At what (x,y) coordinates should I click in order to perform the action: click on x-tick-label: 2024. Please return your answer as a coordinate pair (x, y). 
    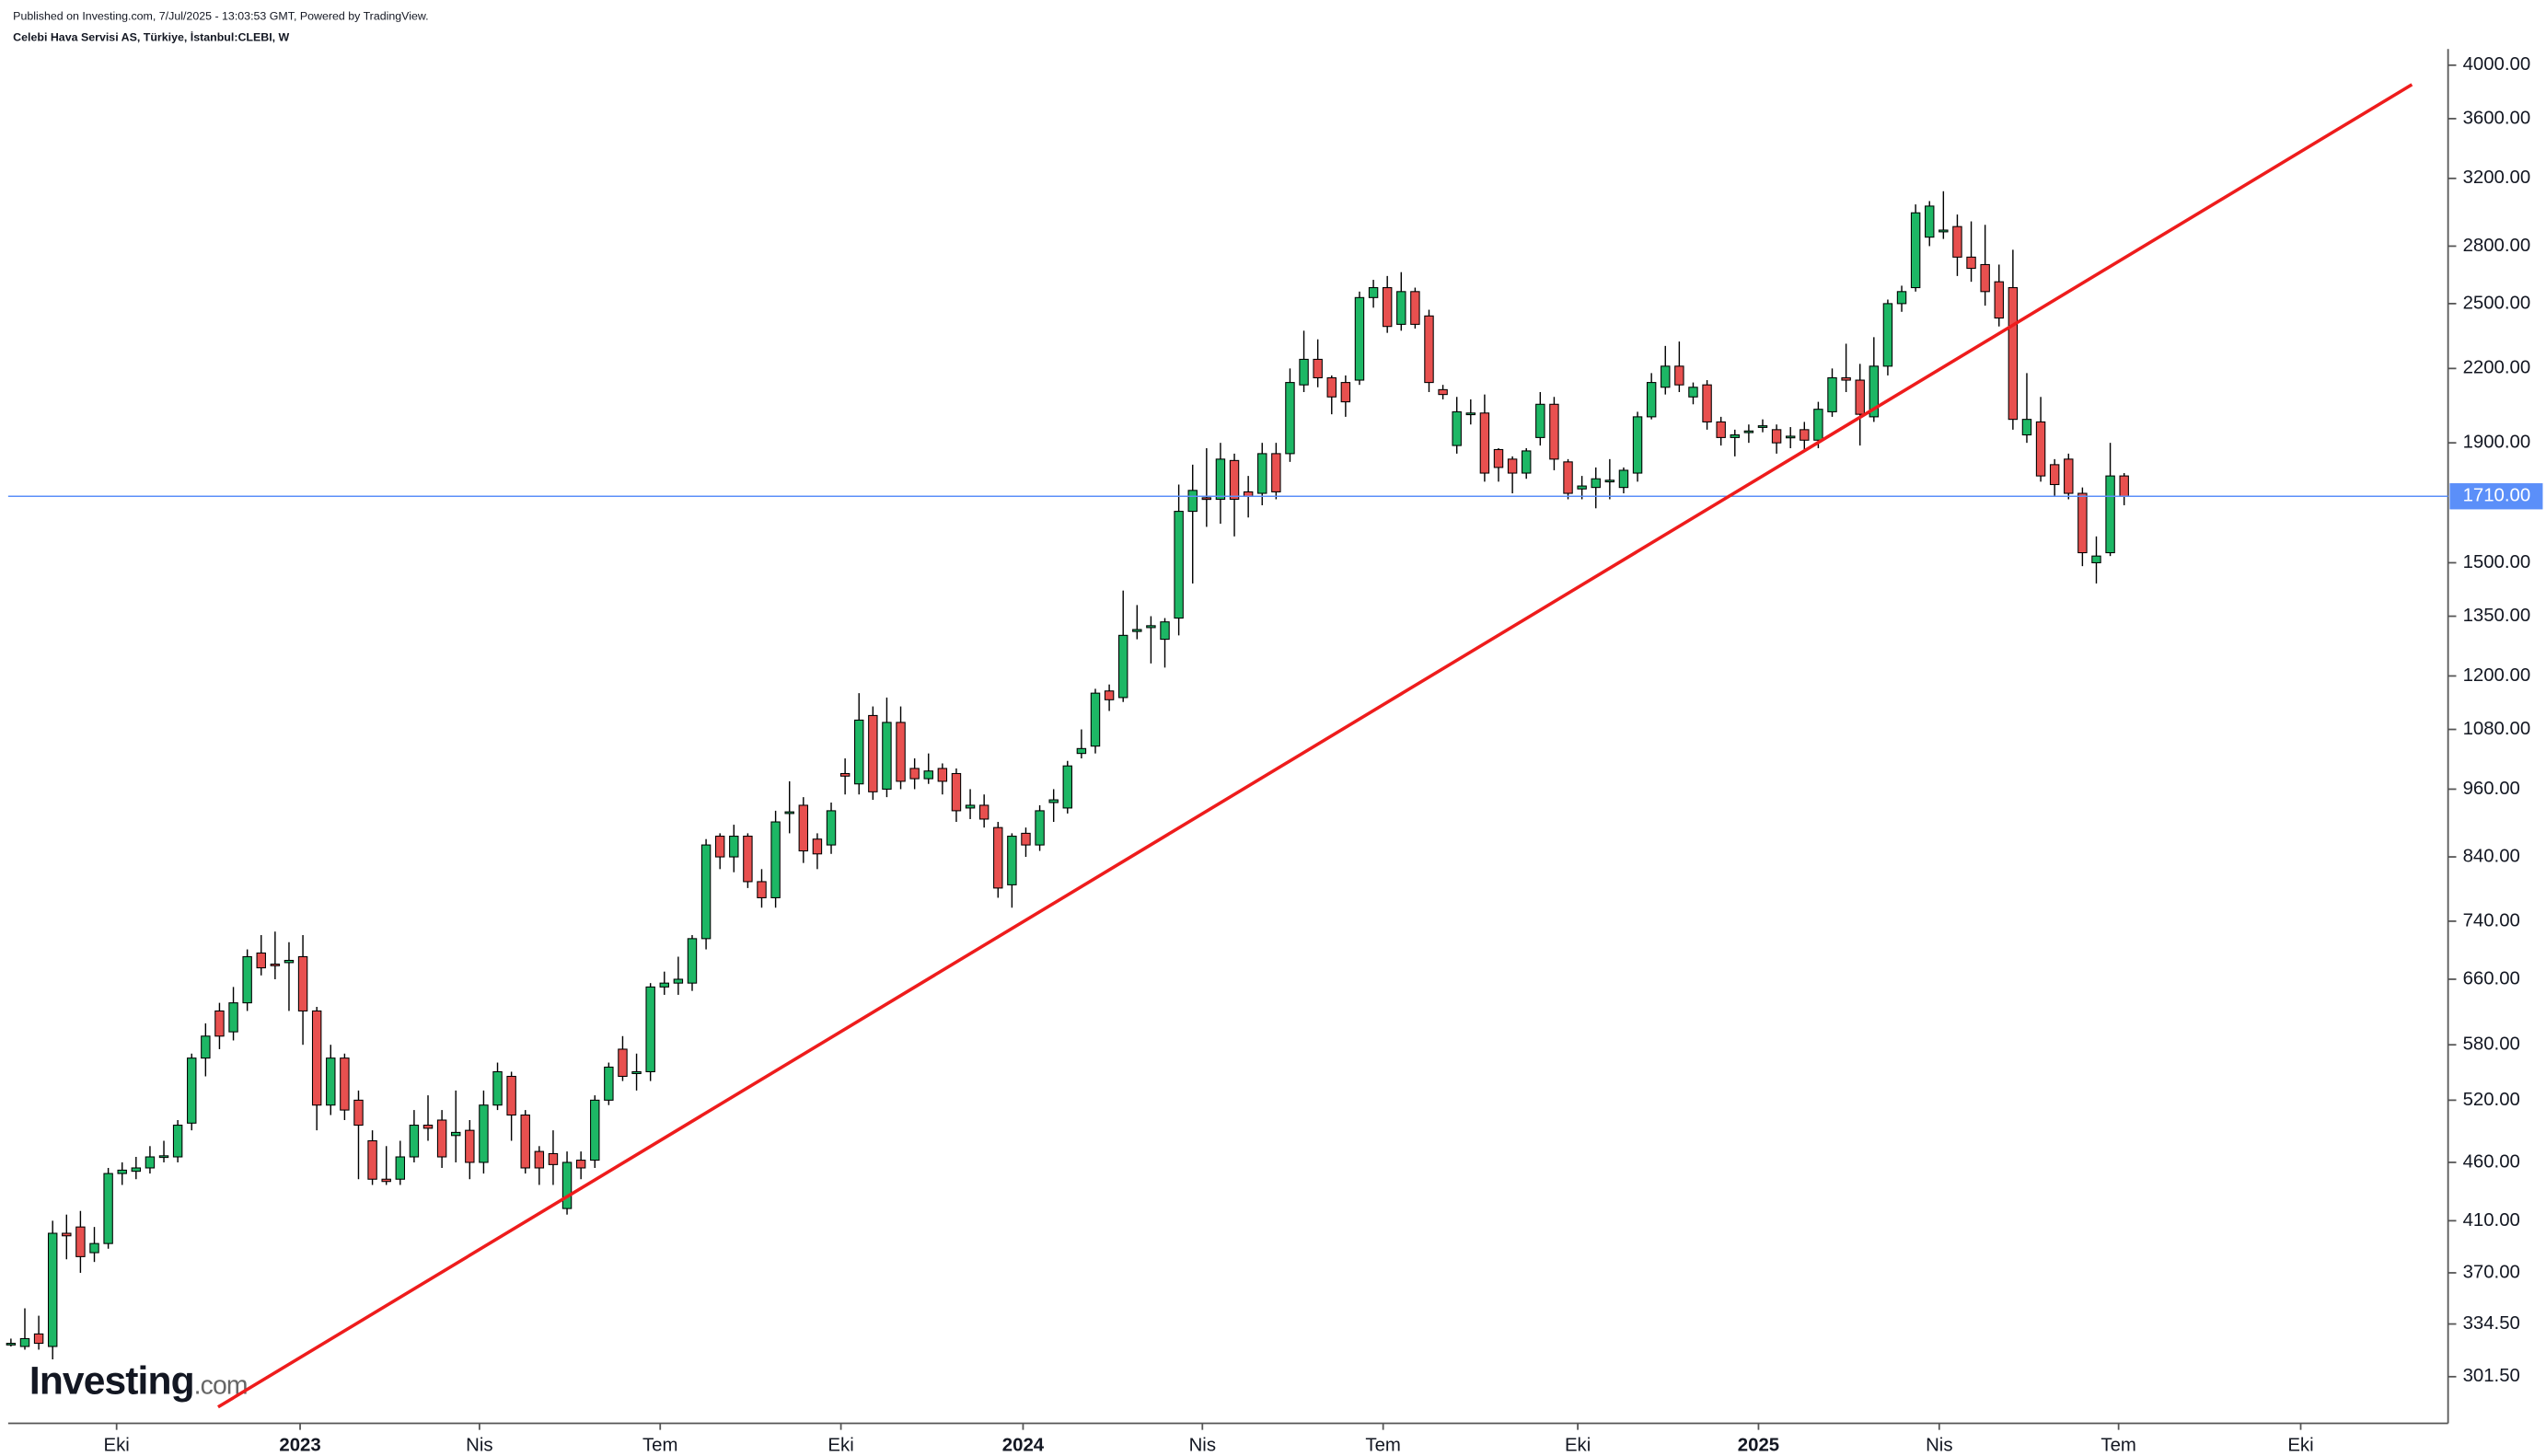
    Looking at the image, I should click on (1023, 1446).